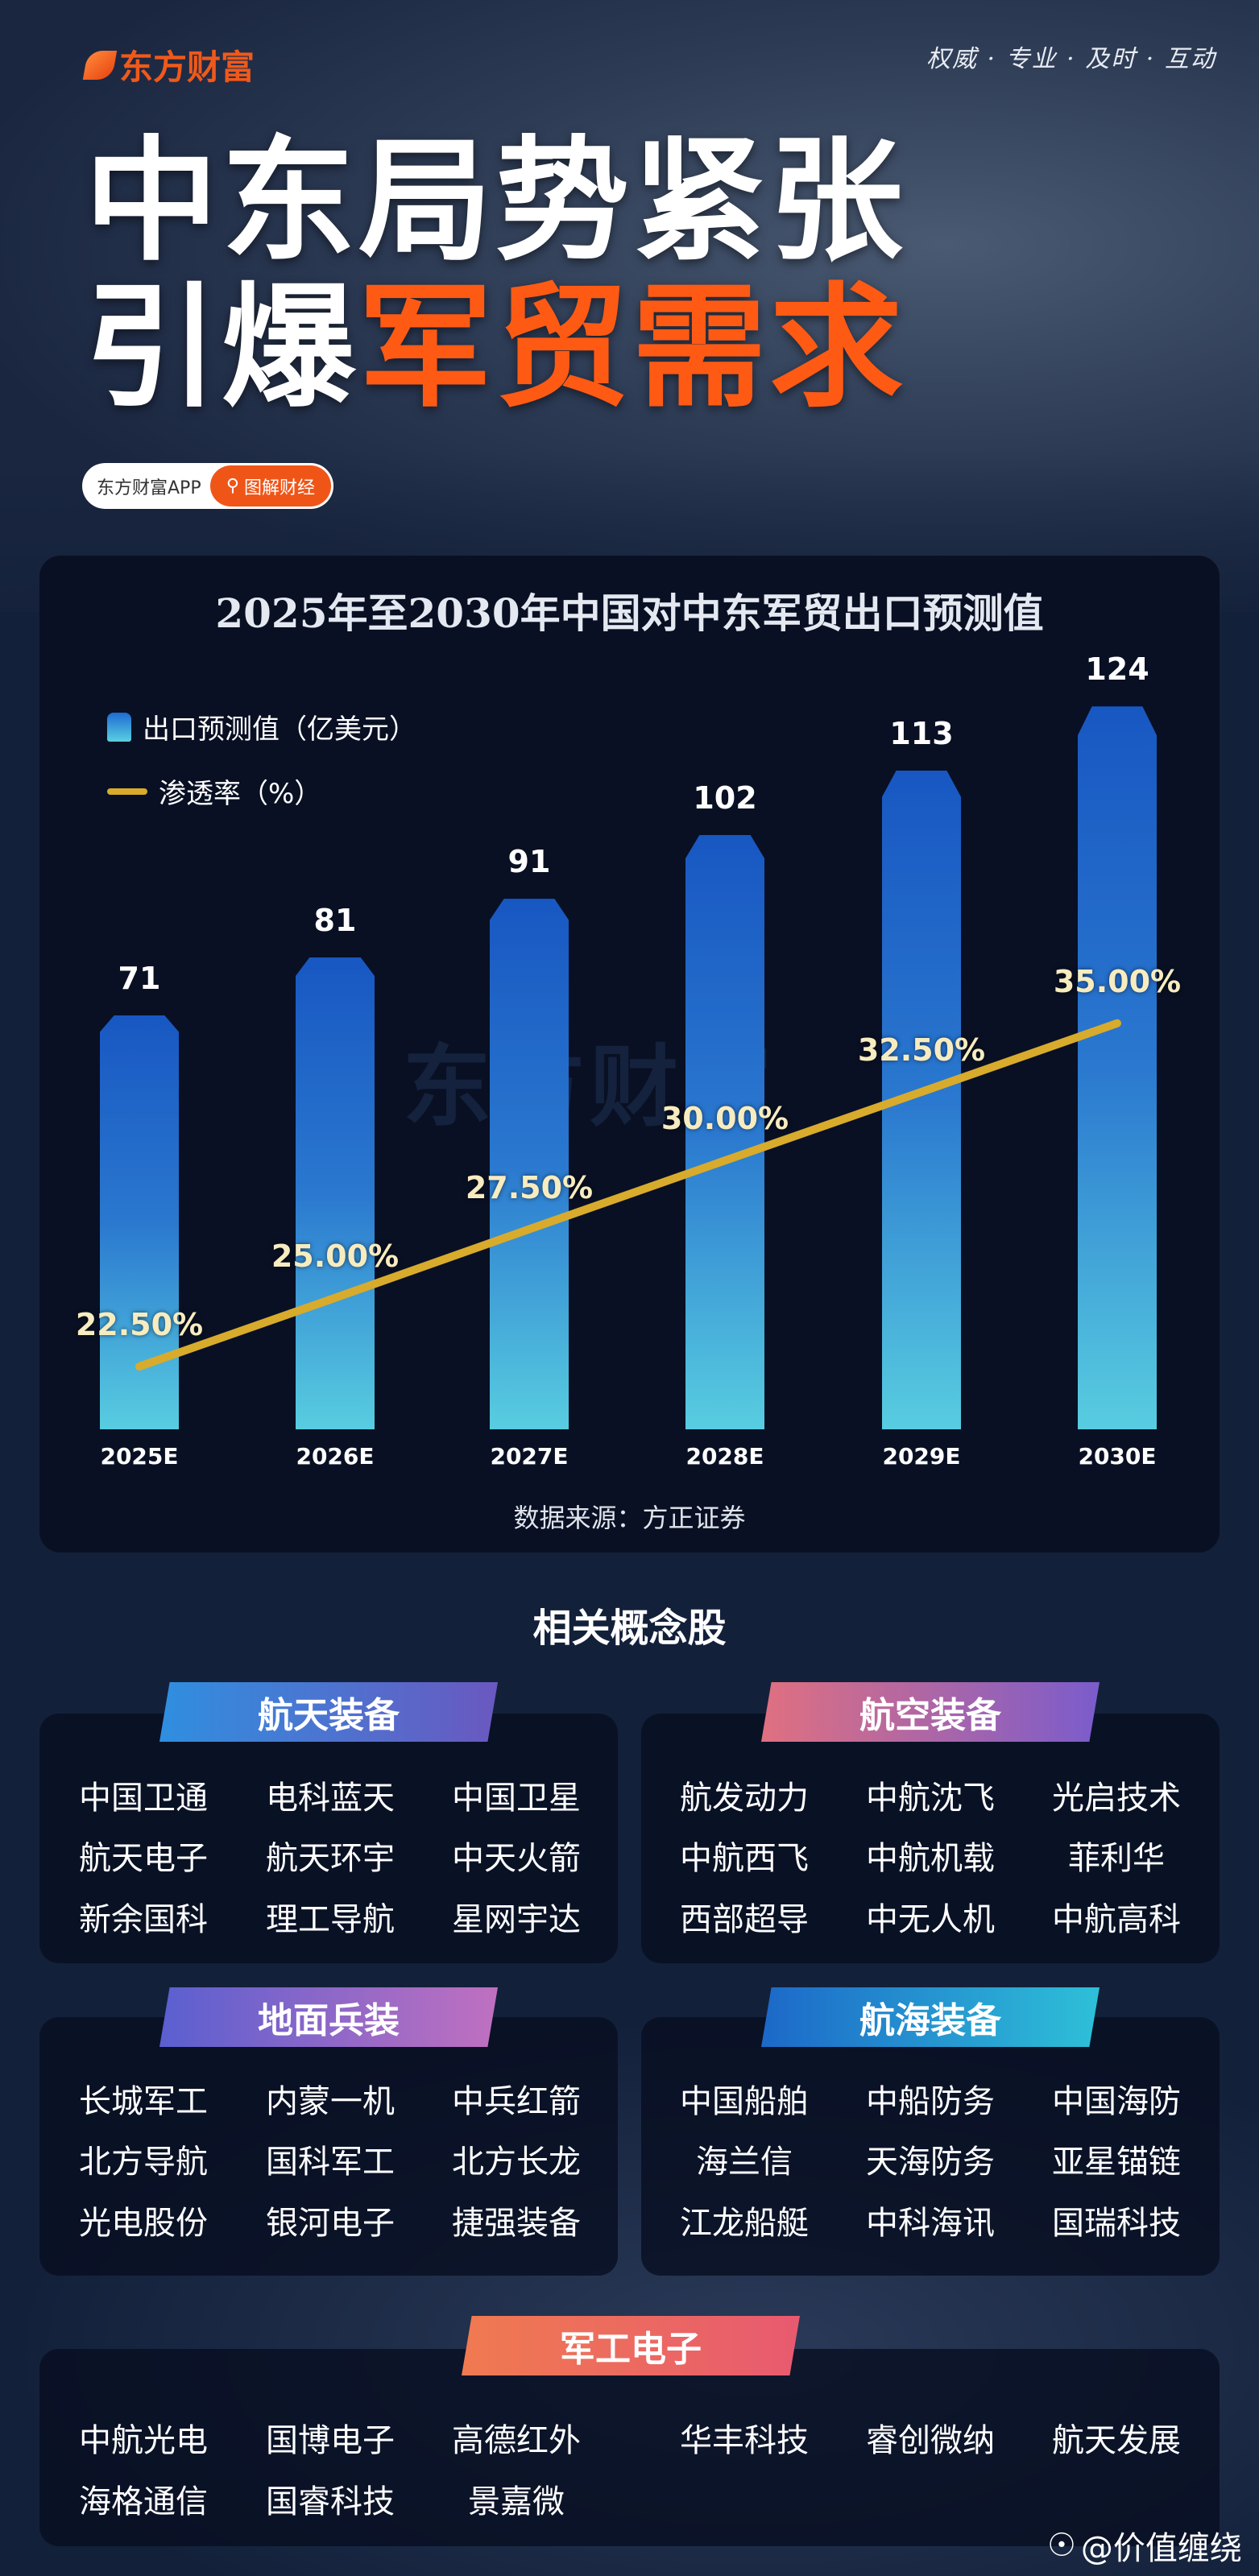 This screenshot has height=2576, width=1259. What do you see at coordinates (590, 1087) in the screenshot?
I see `watermark: 东方财富` at bounding box center [590, 1087].